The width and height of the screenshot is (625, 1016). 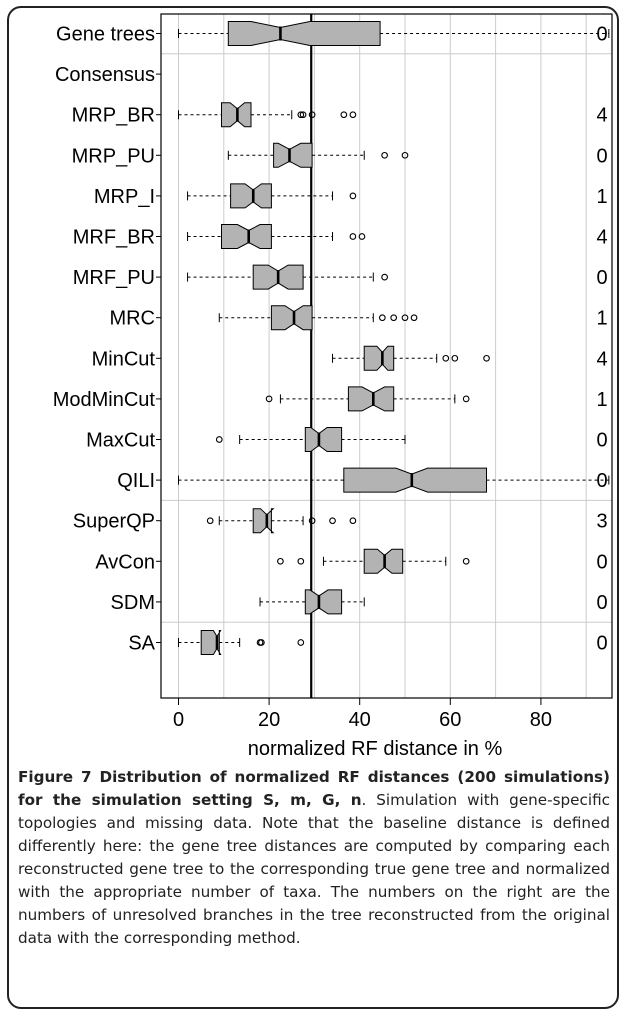 What do you see at coordinates (114, 278) in the screenshot?
I see `y-tick-label: MRF_PU` at bounding box center [114, 278].